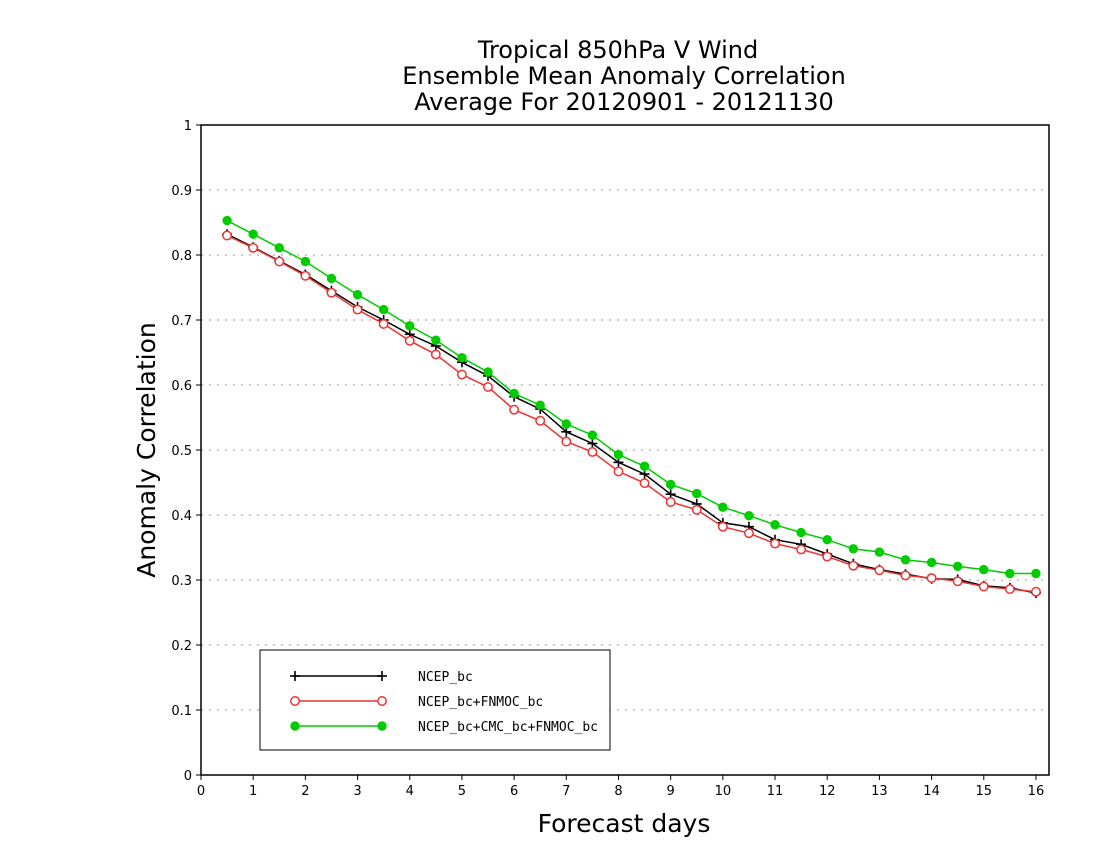 This screenshot has height=850, width=1100. I want to click on y-tick-label: 0.6, so click(181, 386).